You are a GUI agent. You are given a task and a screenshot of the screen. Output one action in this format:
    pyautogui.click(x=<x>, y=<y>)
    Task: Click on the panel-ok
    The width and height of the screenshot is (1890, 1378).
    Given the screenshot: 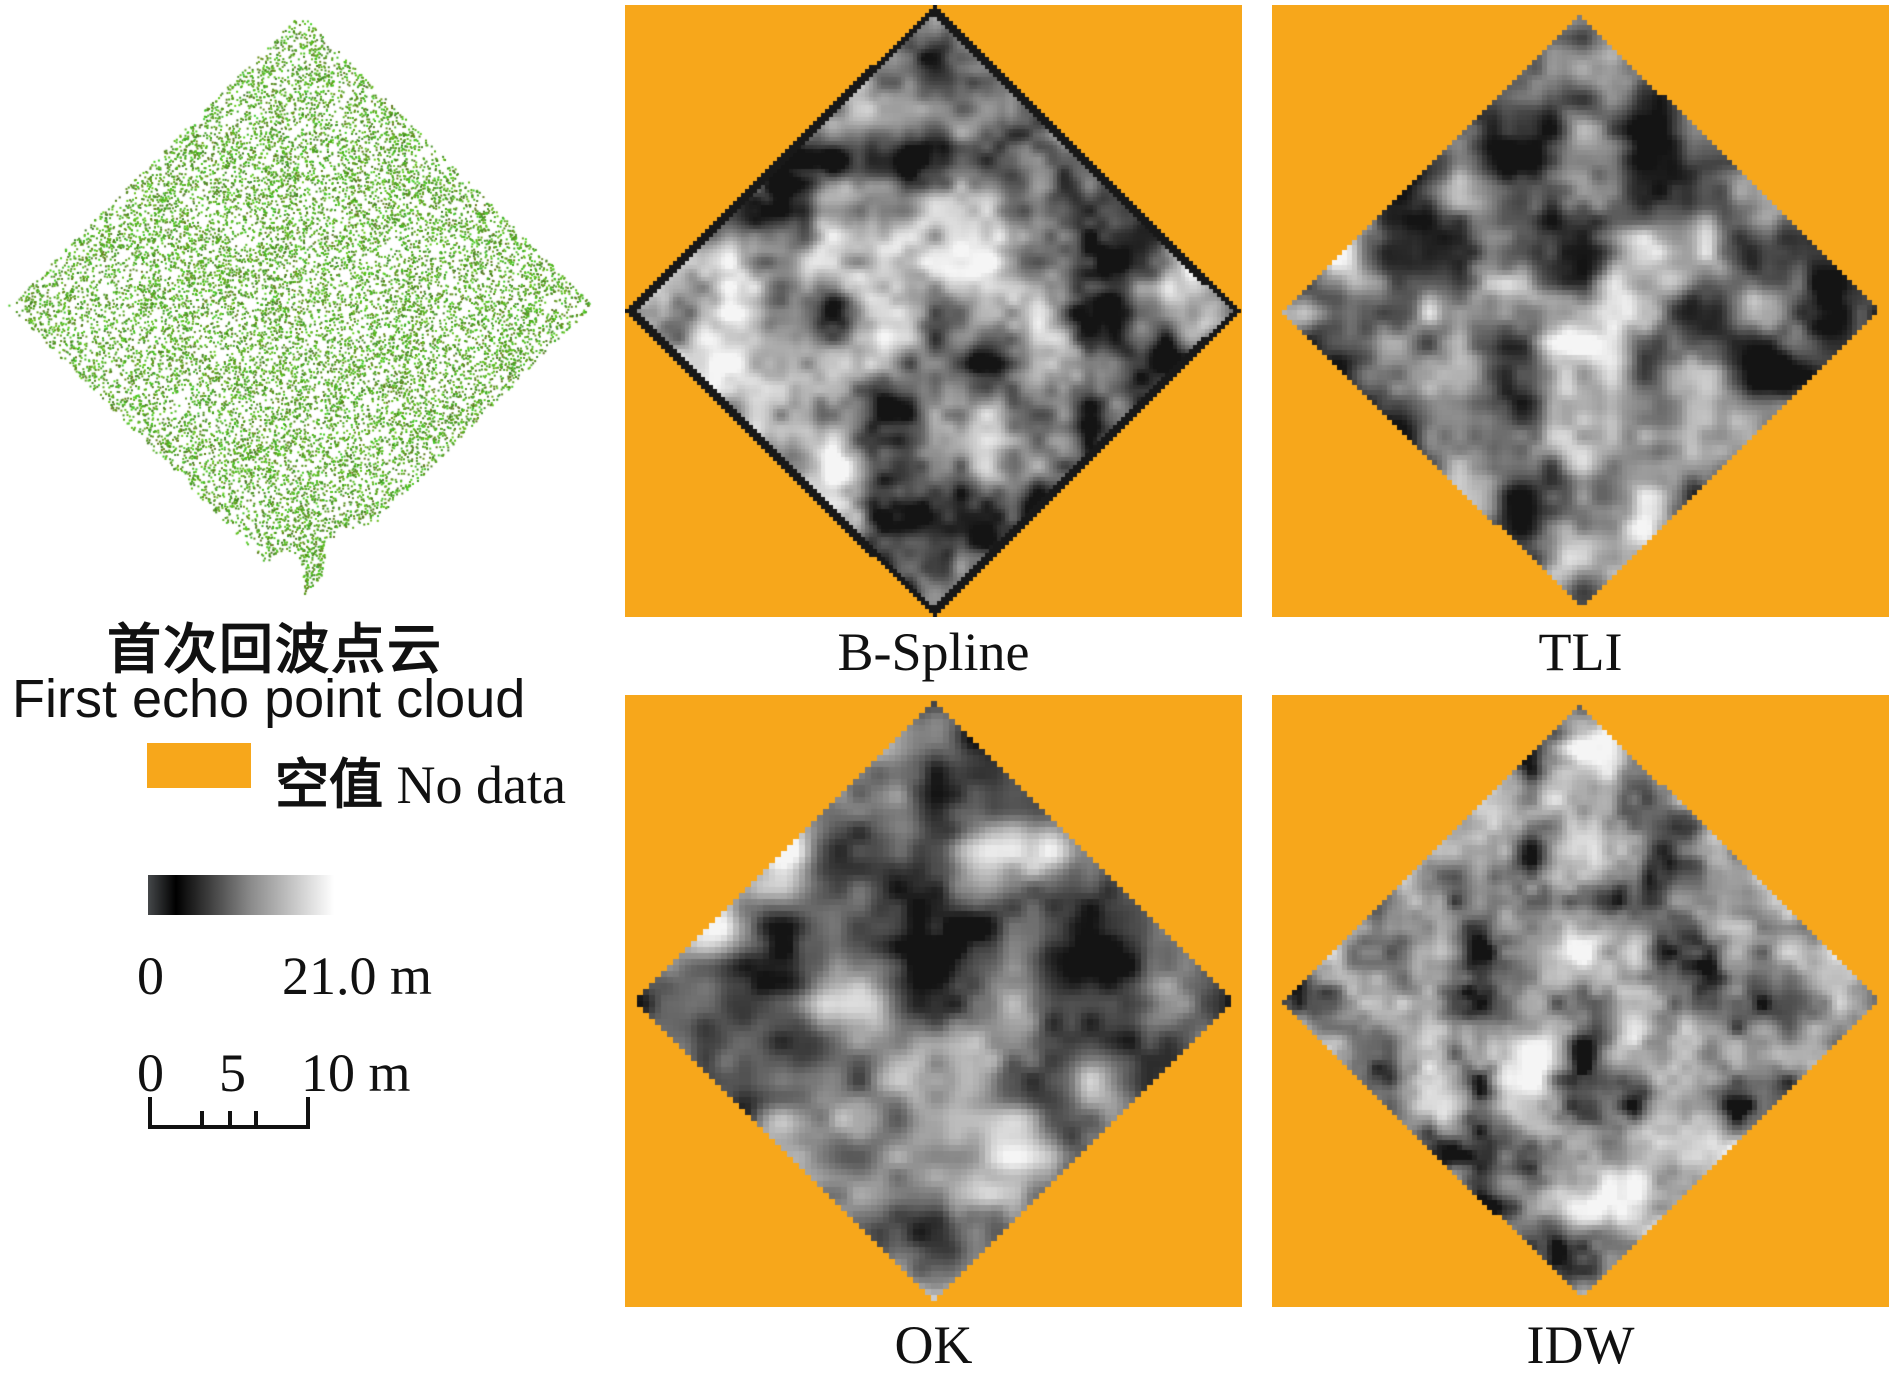 What is the action you would take?
    pyautogui.click(x=933, y=1001)
    